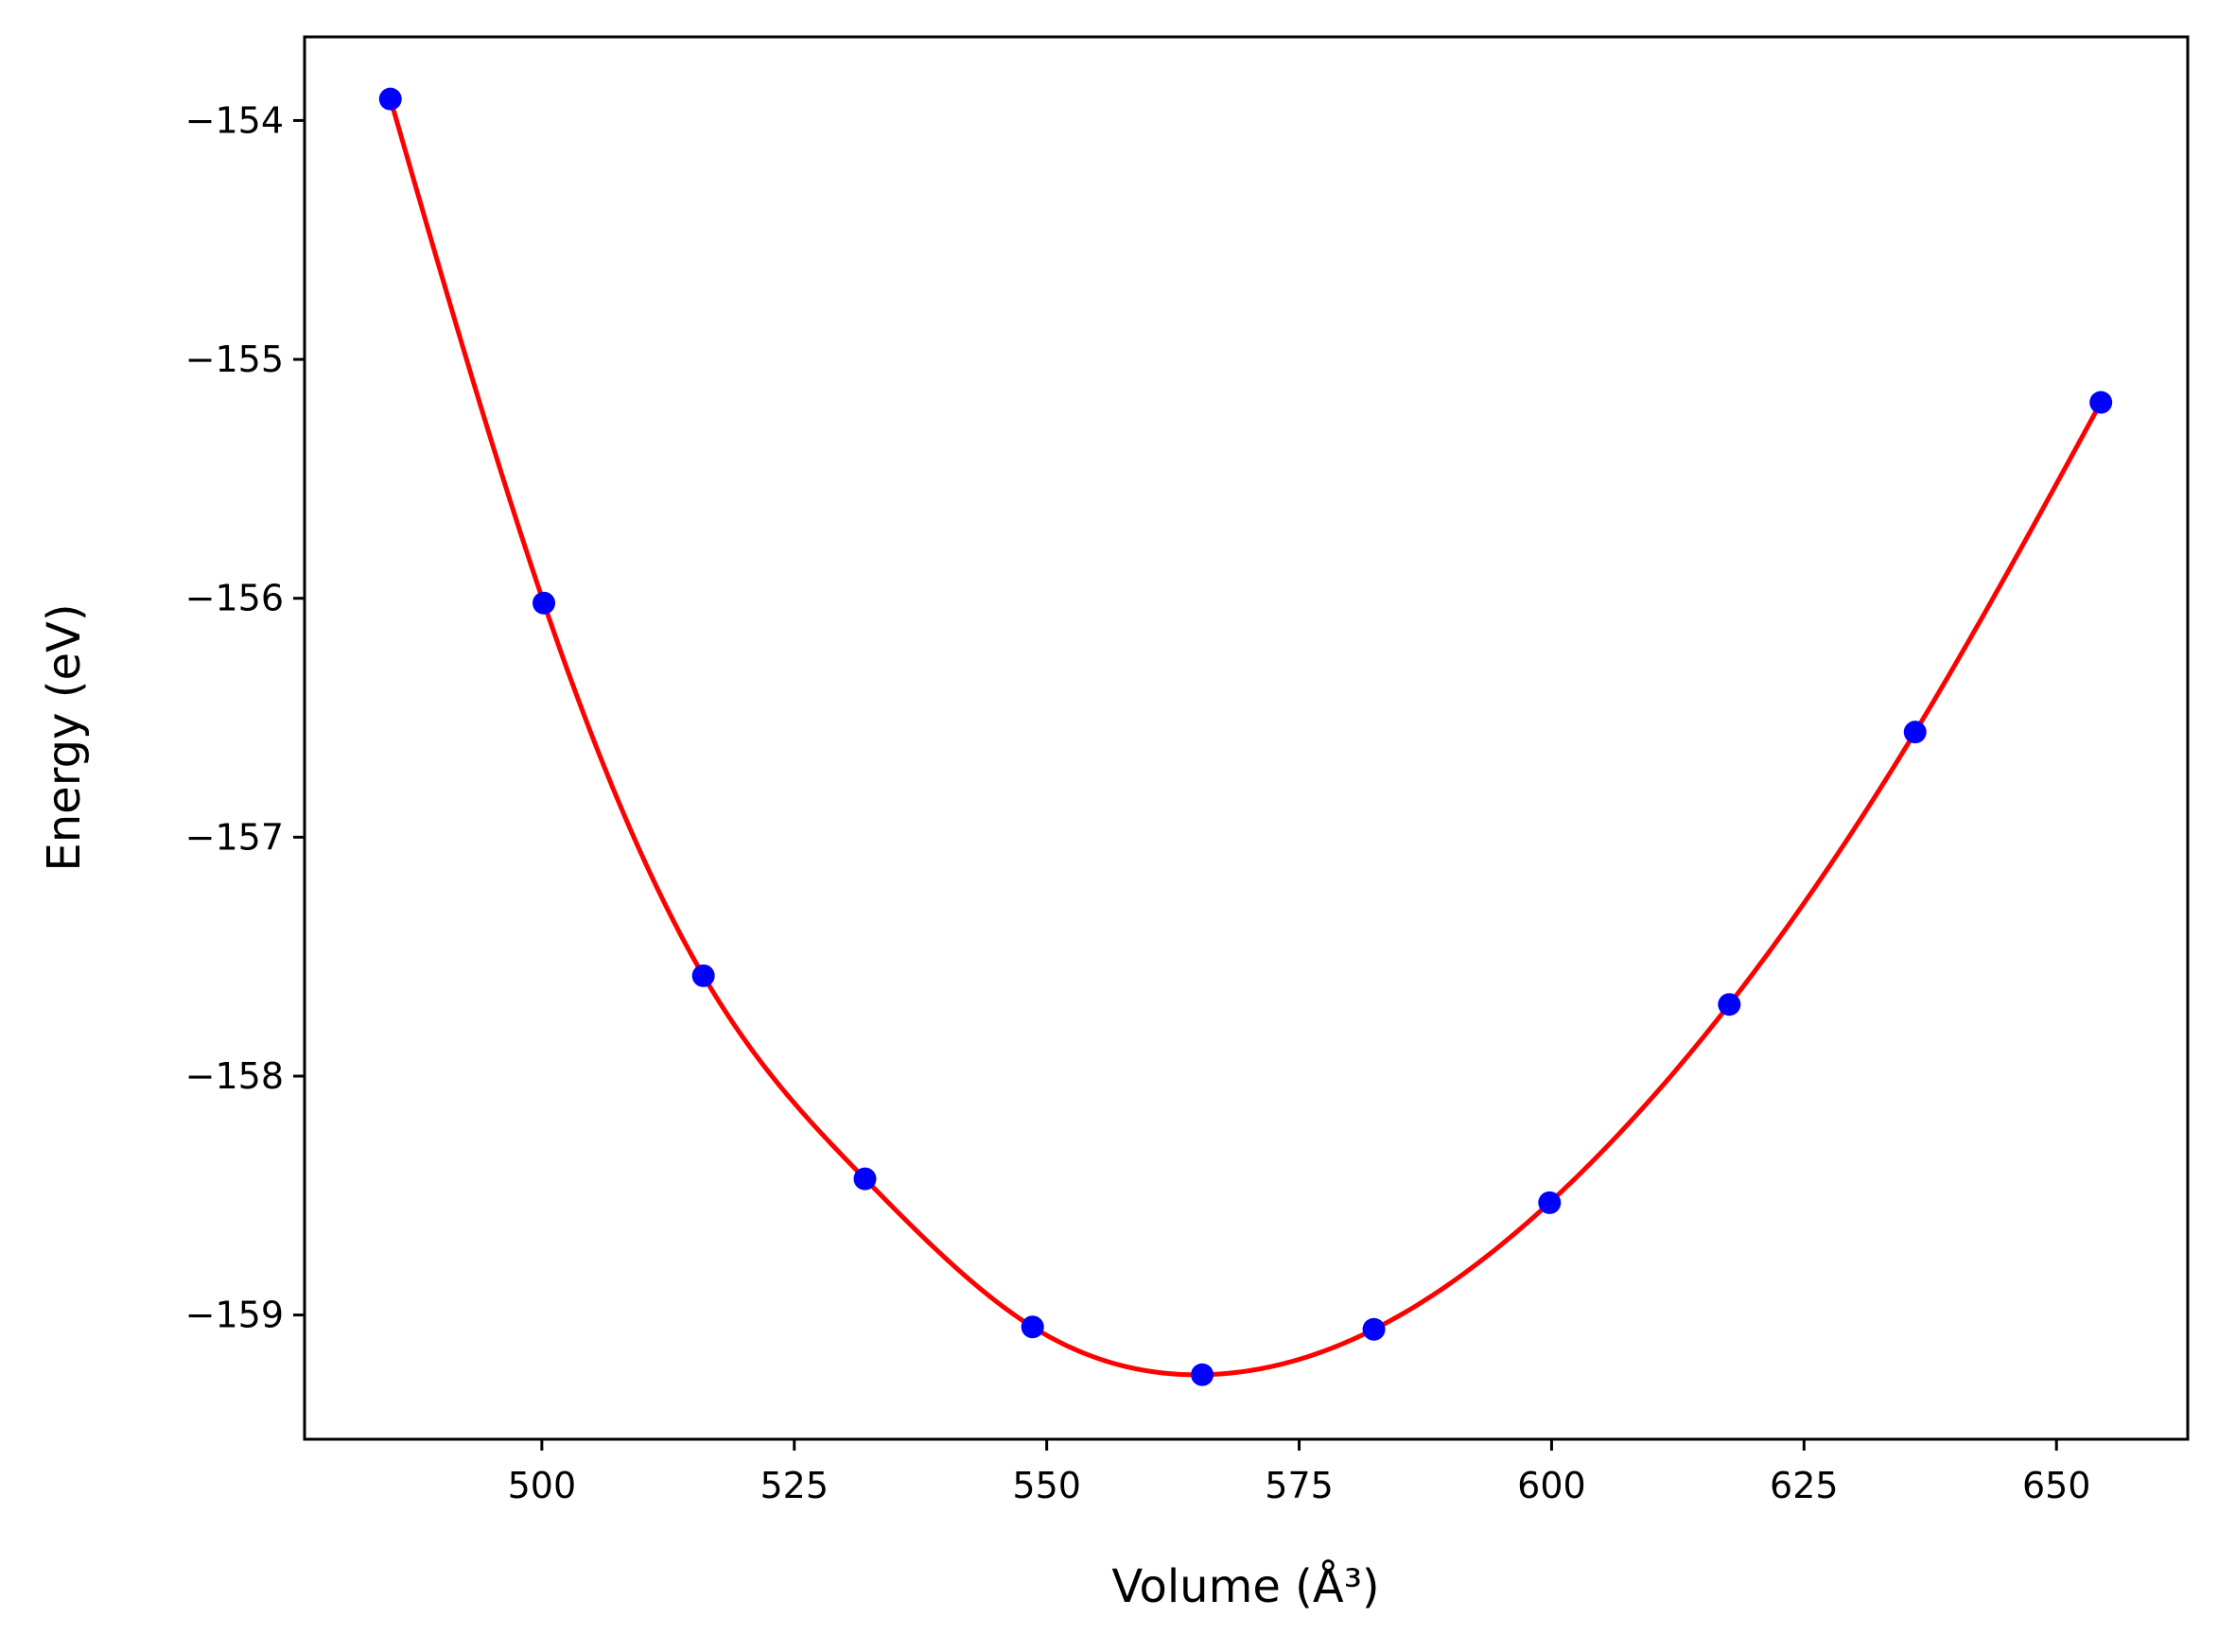 The image size is (2218, 1652). Describe the element at coordinates (64, 737) in the screenshot. I see `y-axis-label: Energy (eV)` at that location.